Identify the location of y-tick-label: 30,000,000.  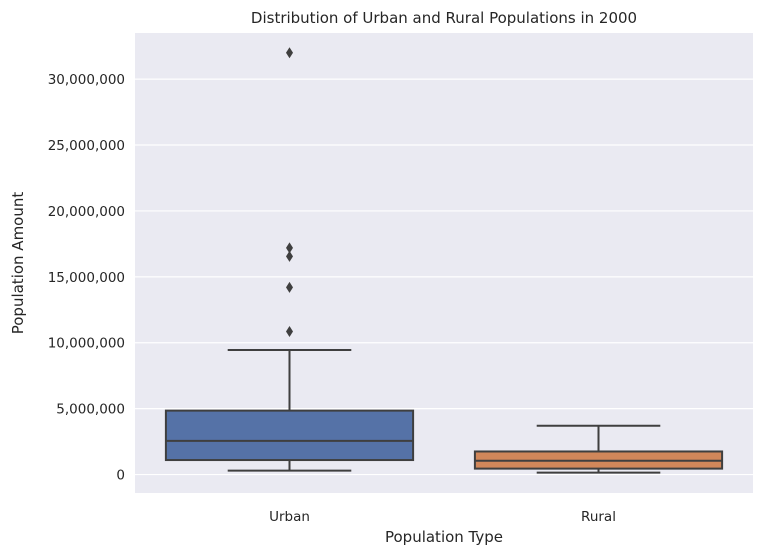
(86, 80).